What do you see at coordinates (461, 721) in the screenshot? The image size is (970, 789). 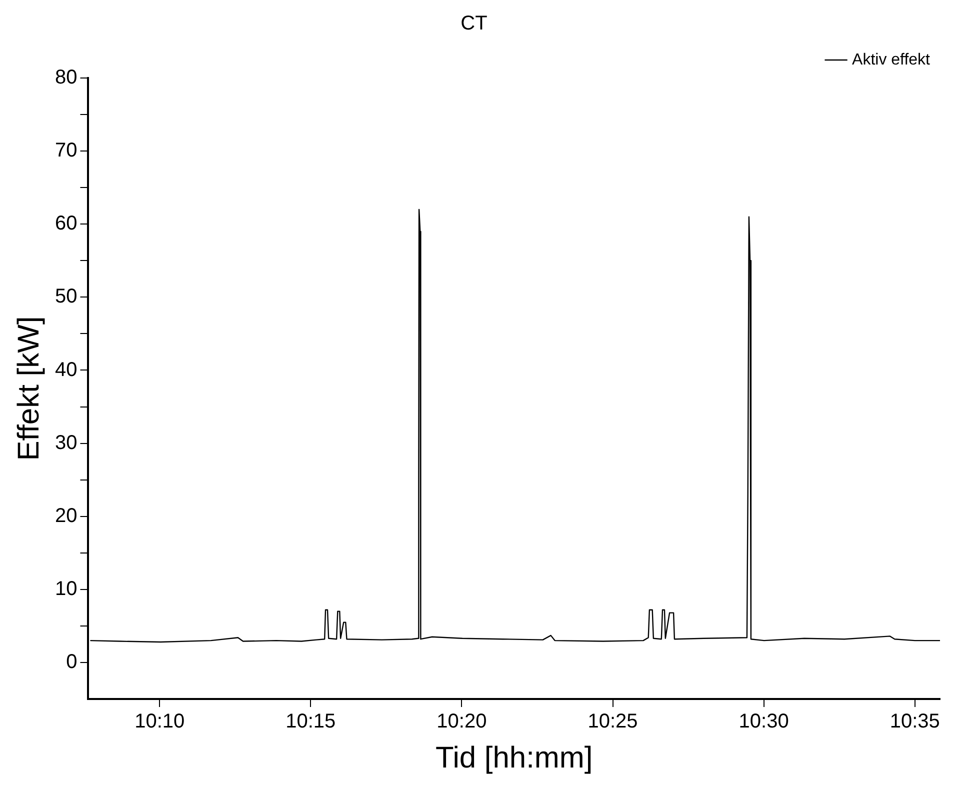 I see `x-tick-label: 10:20` at bounding box center [461, 721].